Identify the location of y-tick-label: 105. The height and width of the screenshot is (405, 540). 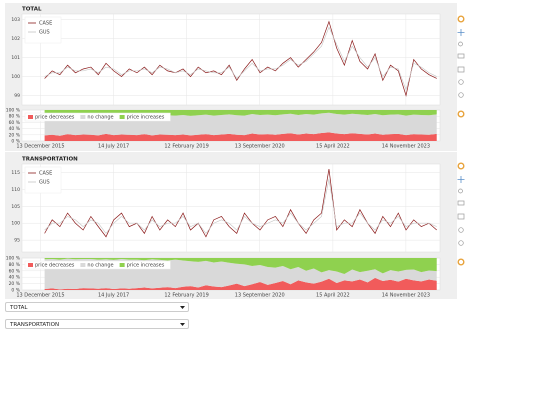
(15, 207).